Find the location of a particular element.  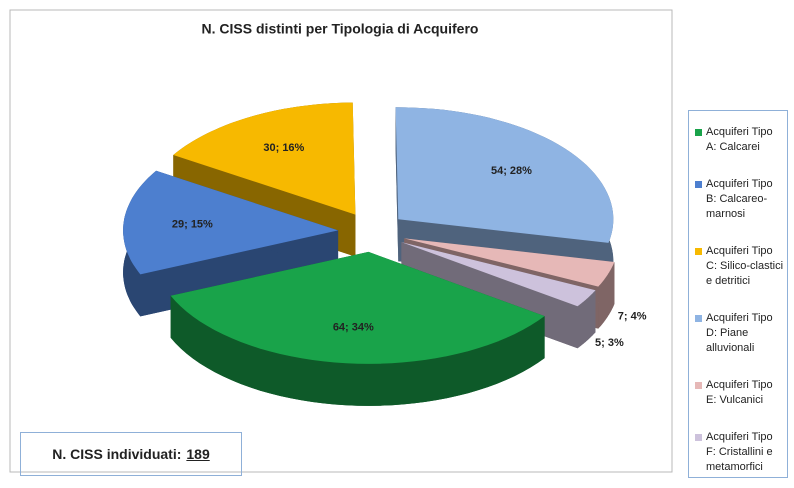

legend-label: Acquiferi Tipo A: Calcarei is located at coordinates (739, 139).